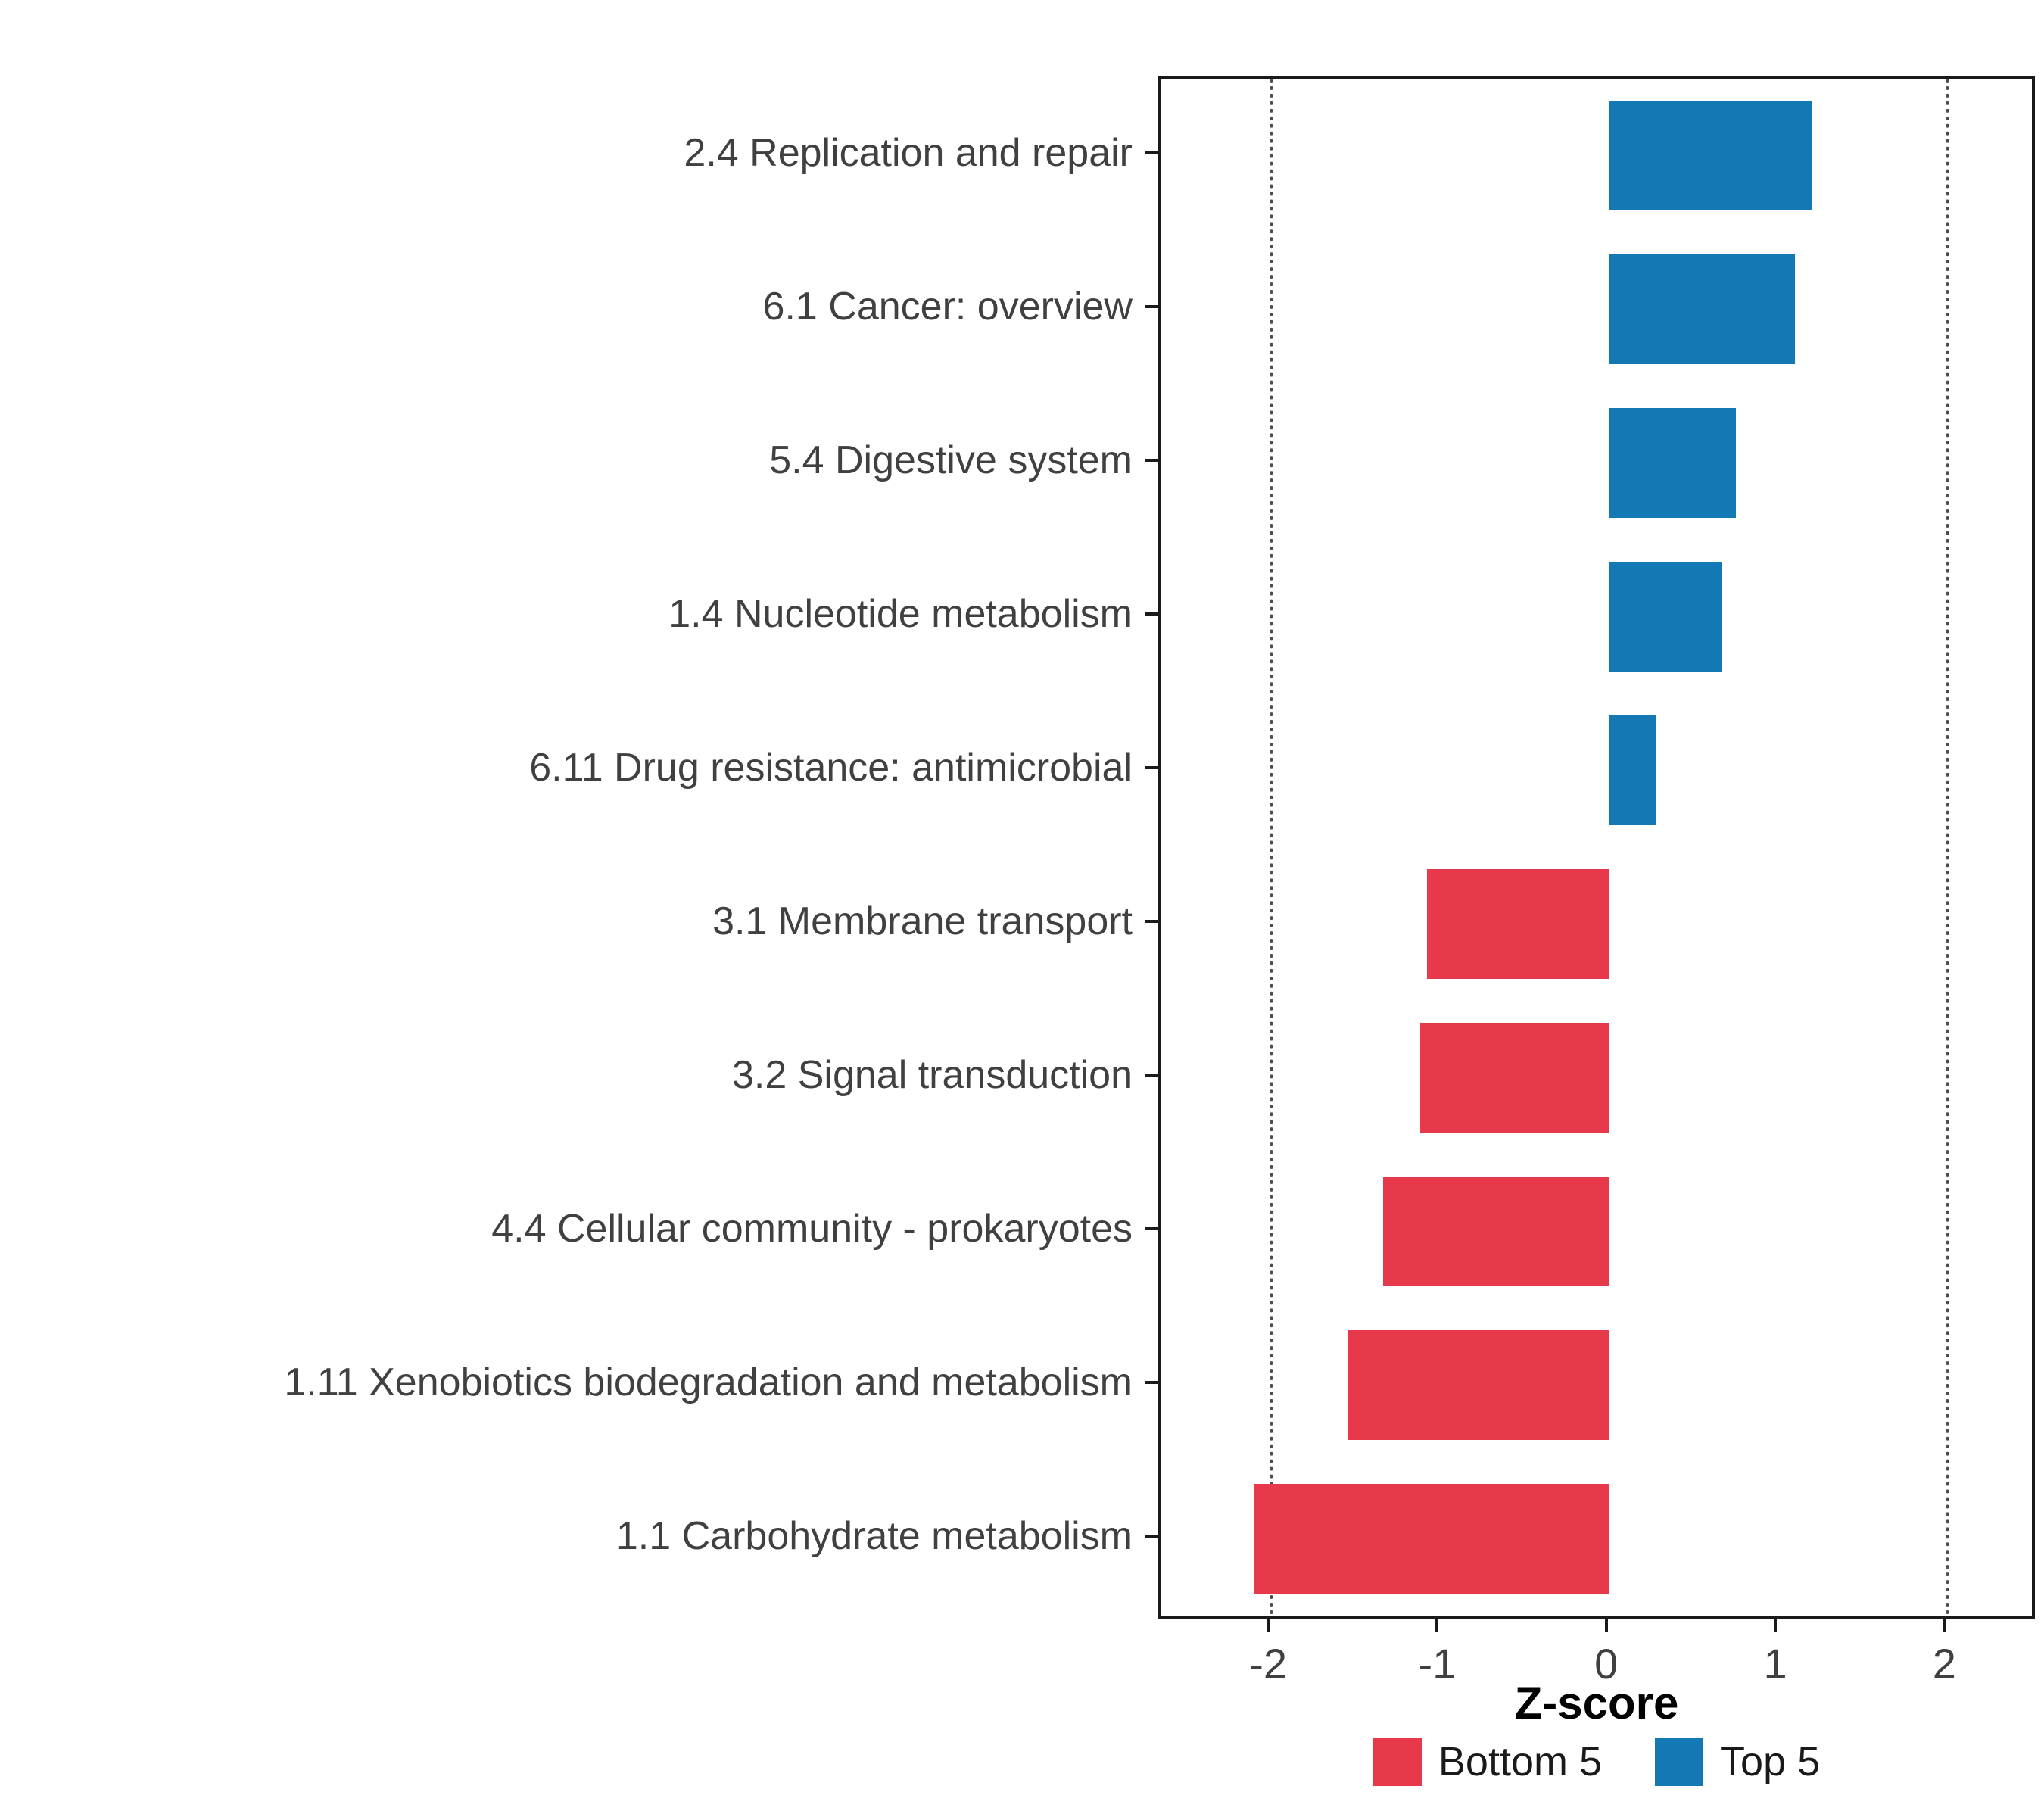 This screenshot has width=2044, height=1817. Describe the element at coordinates (1775, 1664) in the screenshot. I see `x-tick-label: 1` at that location.